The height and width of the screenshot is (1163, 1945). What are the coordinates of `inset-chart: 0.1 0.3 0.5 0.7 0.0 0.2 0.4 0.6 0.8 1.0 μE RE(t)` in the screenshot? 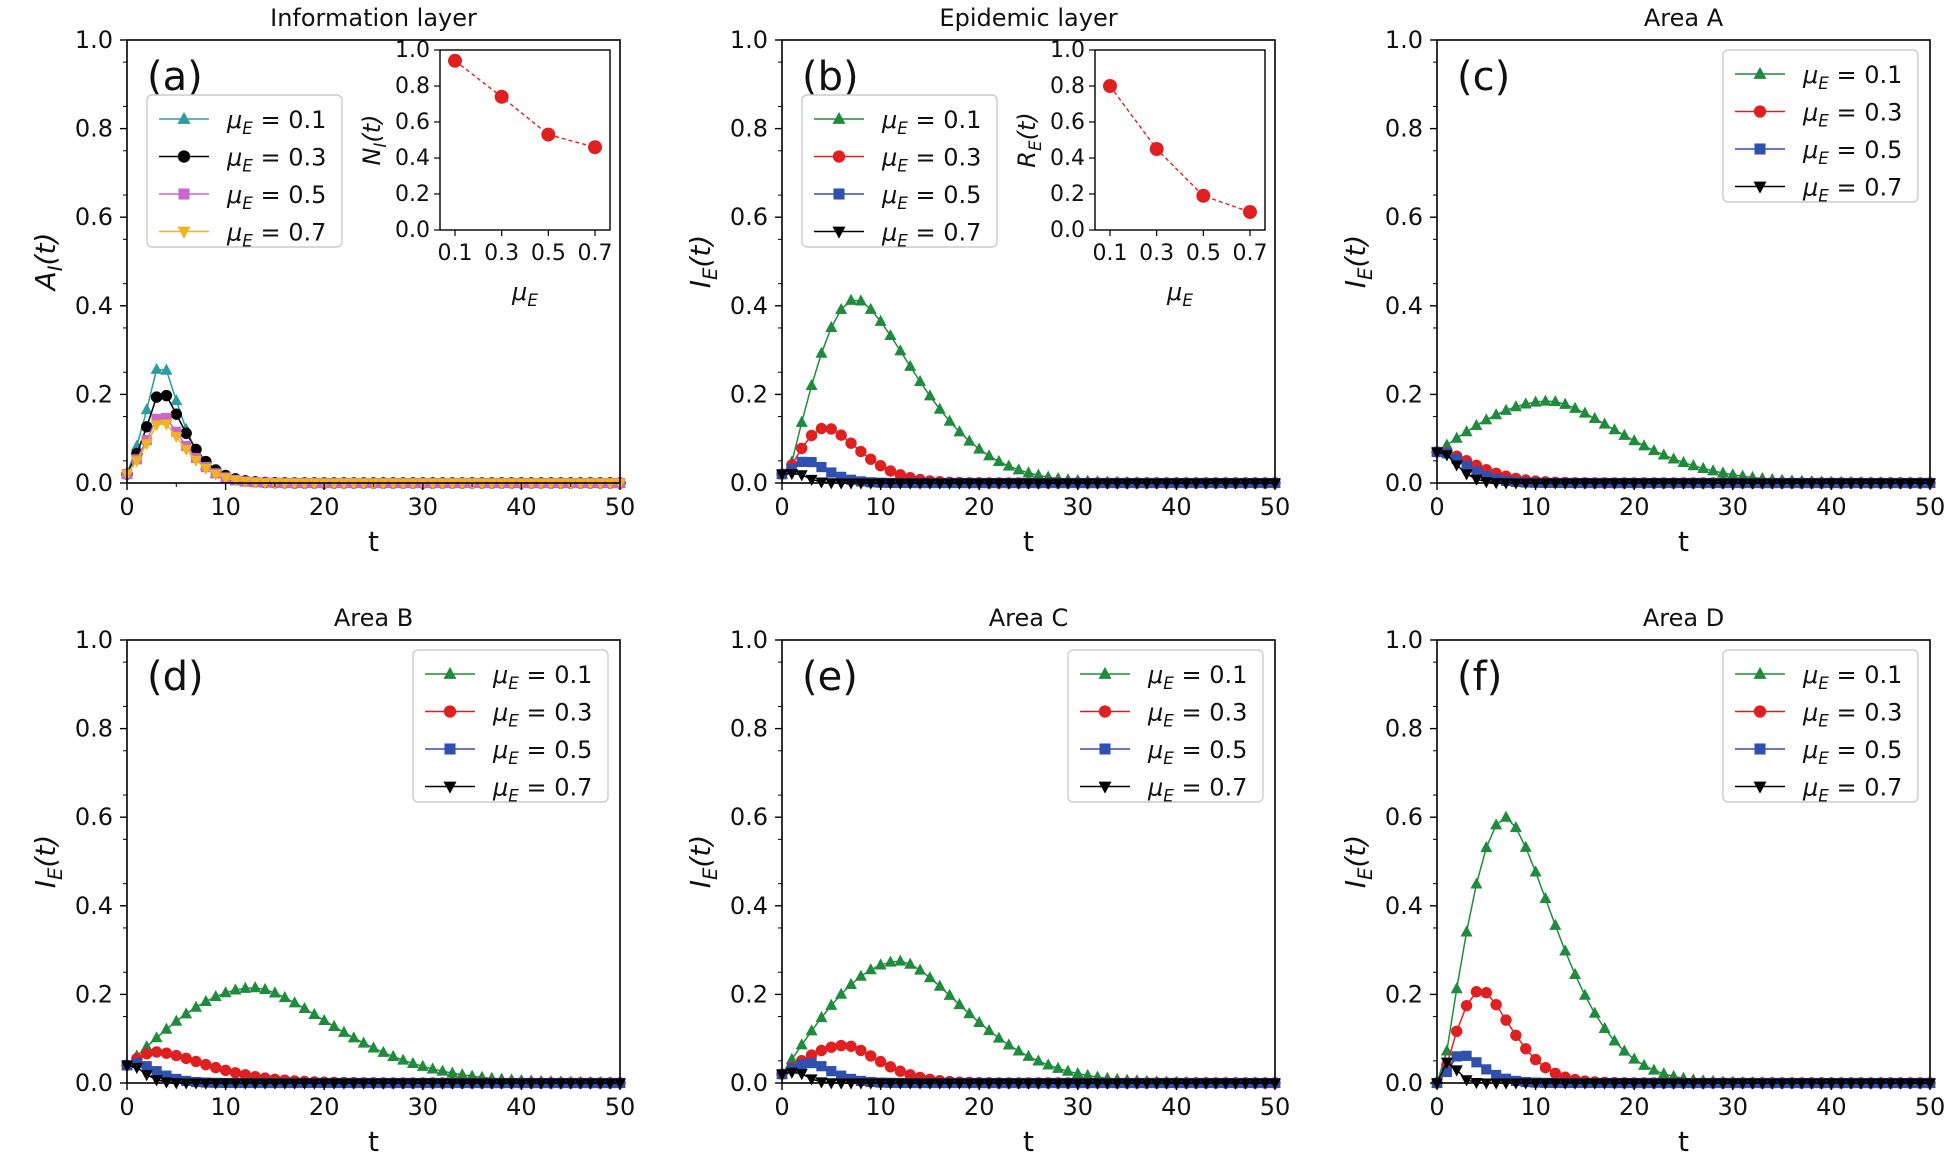 It's located at (1140, 174).